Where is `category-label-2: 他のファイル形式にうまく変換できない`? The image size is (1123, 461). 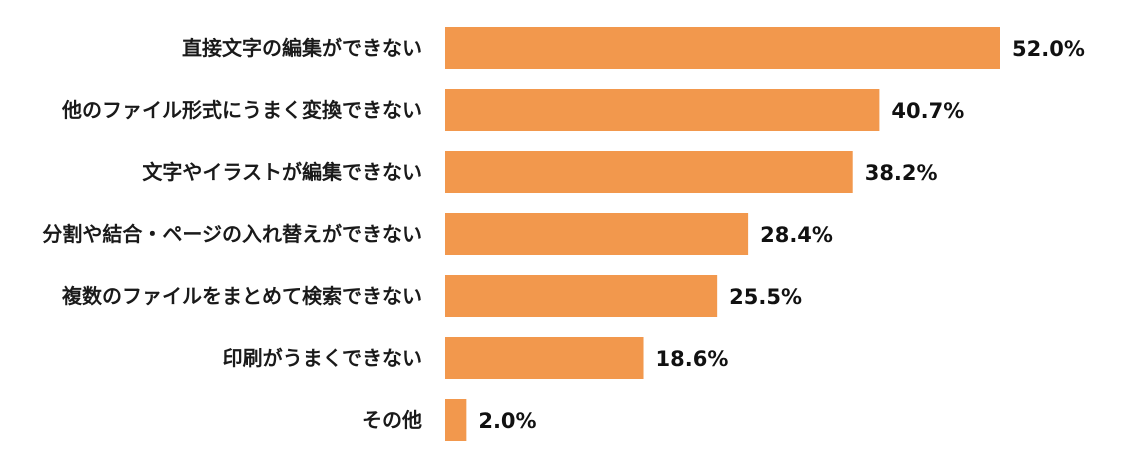
category-label-2: 他のファイル形式にうまく変換できない is located at coordinates (241, 110).